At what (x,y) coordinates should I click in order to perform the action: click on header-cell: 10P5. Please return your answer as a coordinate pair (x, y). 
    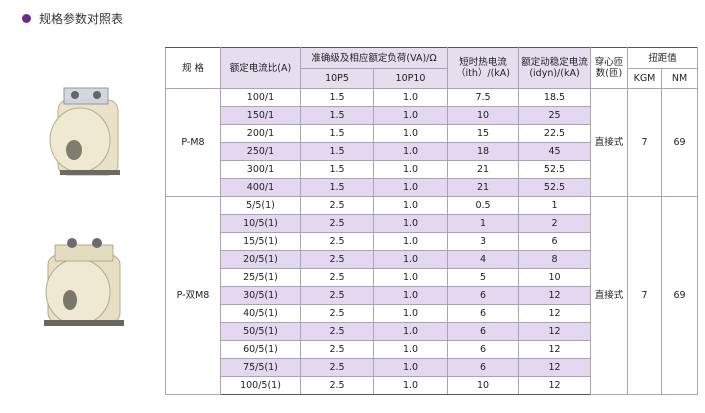
    Looking at the image, I should click on (337, 78).